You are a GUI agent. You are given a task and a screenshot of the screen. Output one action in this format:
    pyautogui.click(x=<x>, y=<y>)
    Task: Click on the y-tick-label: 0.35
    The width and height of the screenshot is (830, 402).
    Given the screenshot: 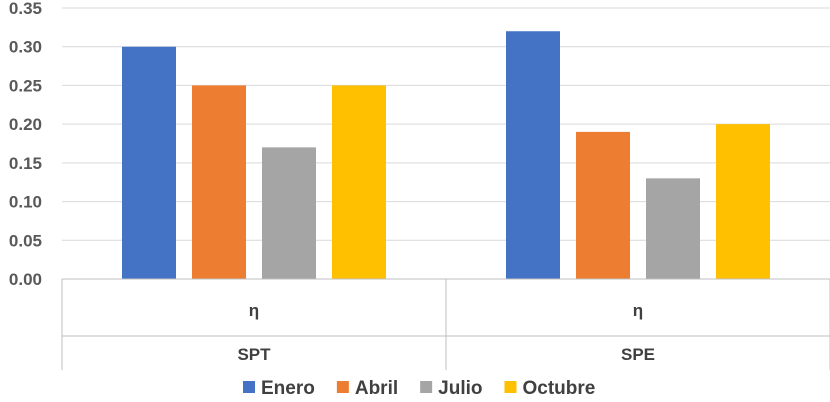 What is the action you would take?
    pyautogui.click(x=25, y=9)
    